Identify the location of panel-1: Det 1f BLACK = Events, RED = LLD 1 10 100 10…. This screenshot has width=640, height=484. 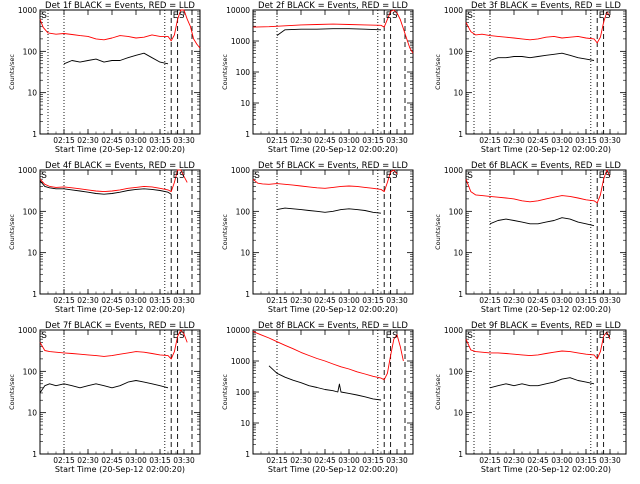
(104, 77).